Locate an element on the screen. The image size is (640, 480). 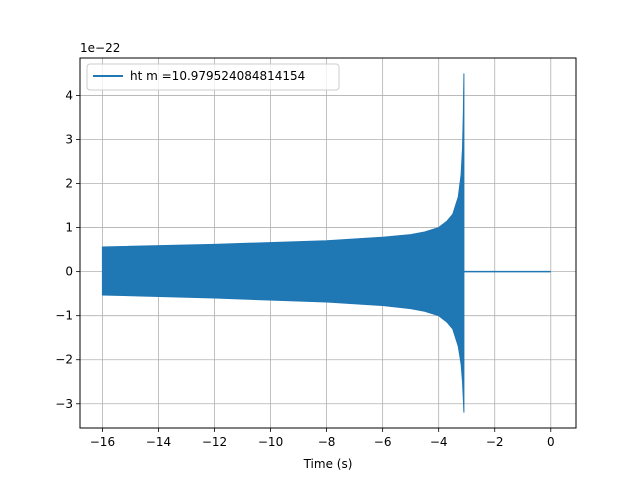
y-tick-label: 4 is located at coordinates (69, 95).